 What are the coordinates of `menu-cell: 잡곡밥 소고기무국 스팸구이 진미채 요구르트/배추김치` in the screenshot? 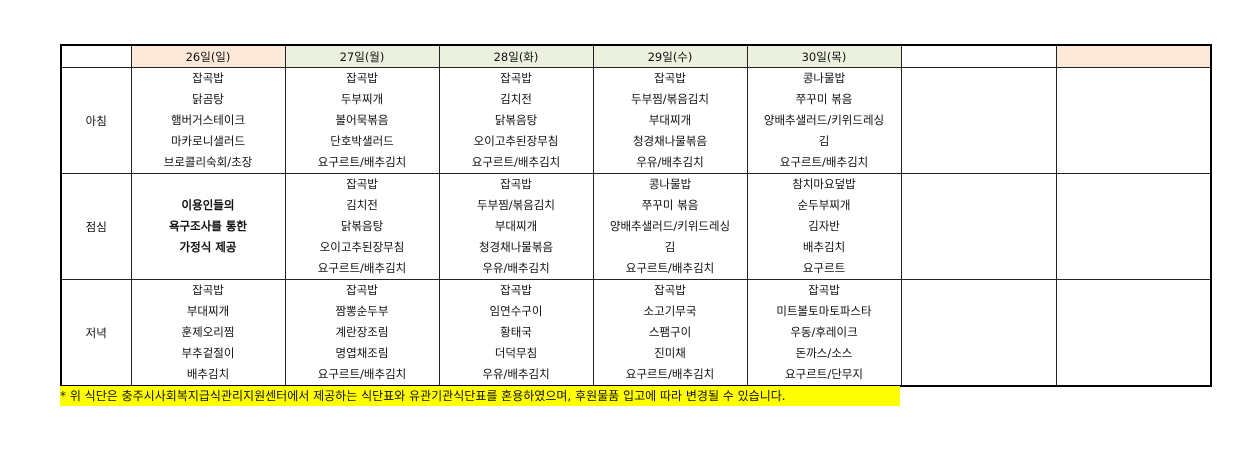 It's located at (670, 333).